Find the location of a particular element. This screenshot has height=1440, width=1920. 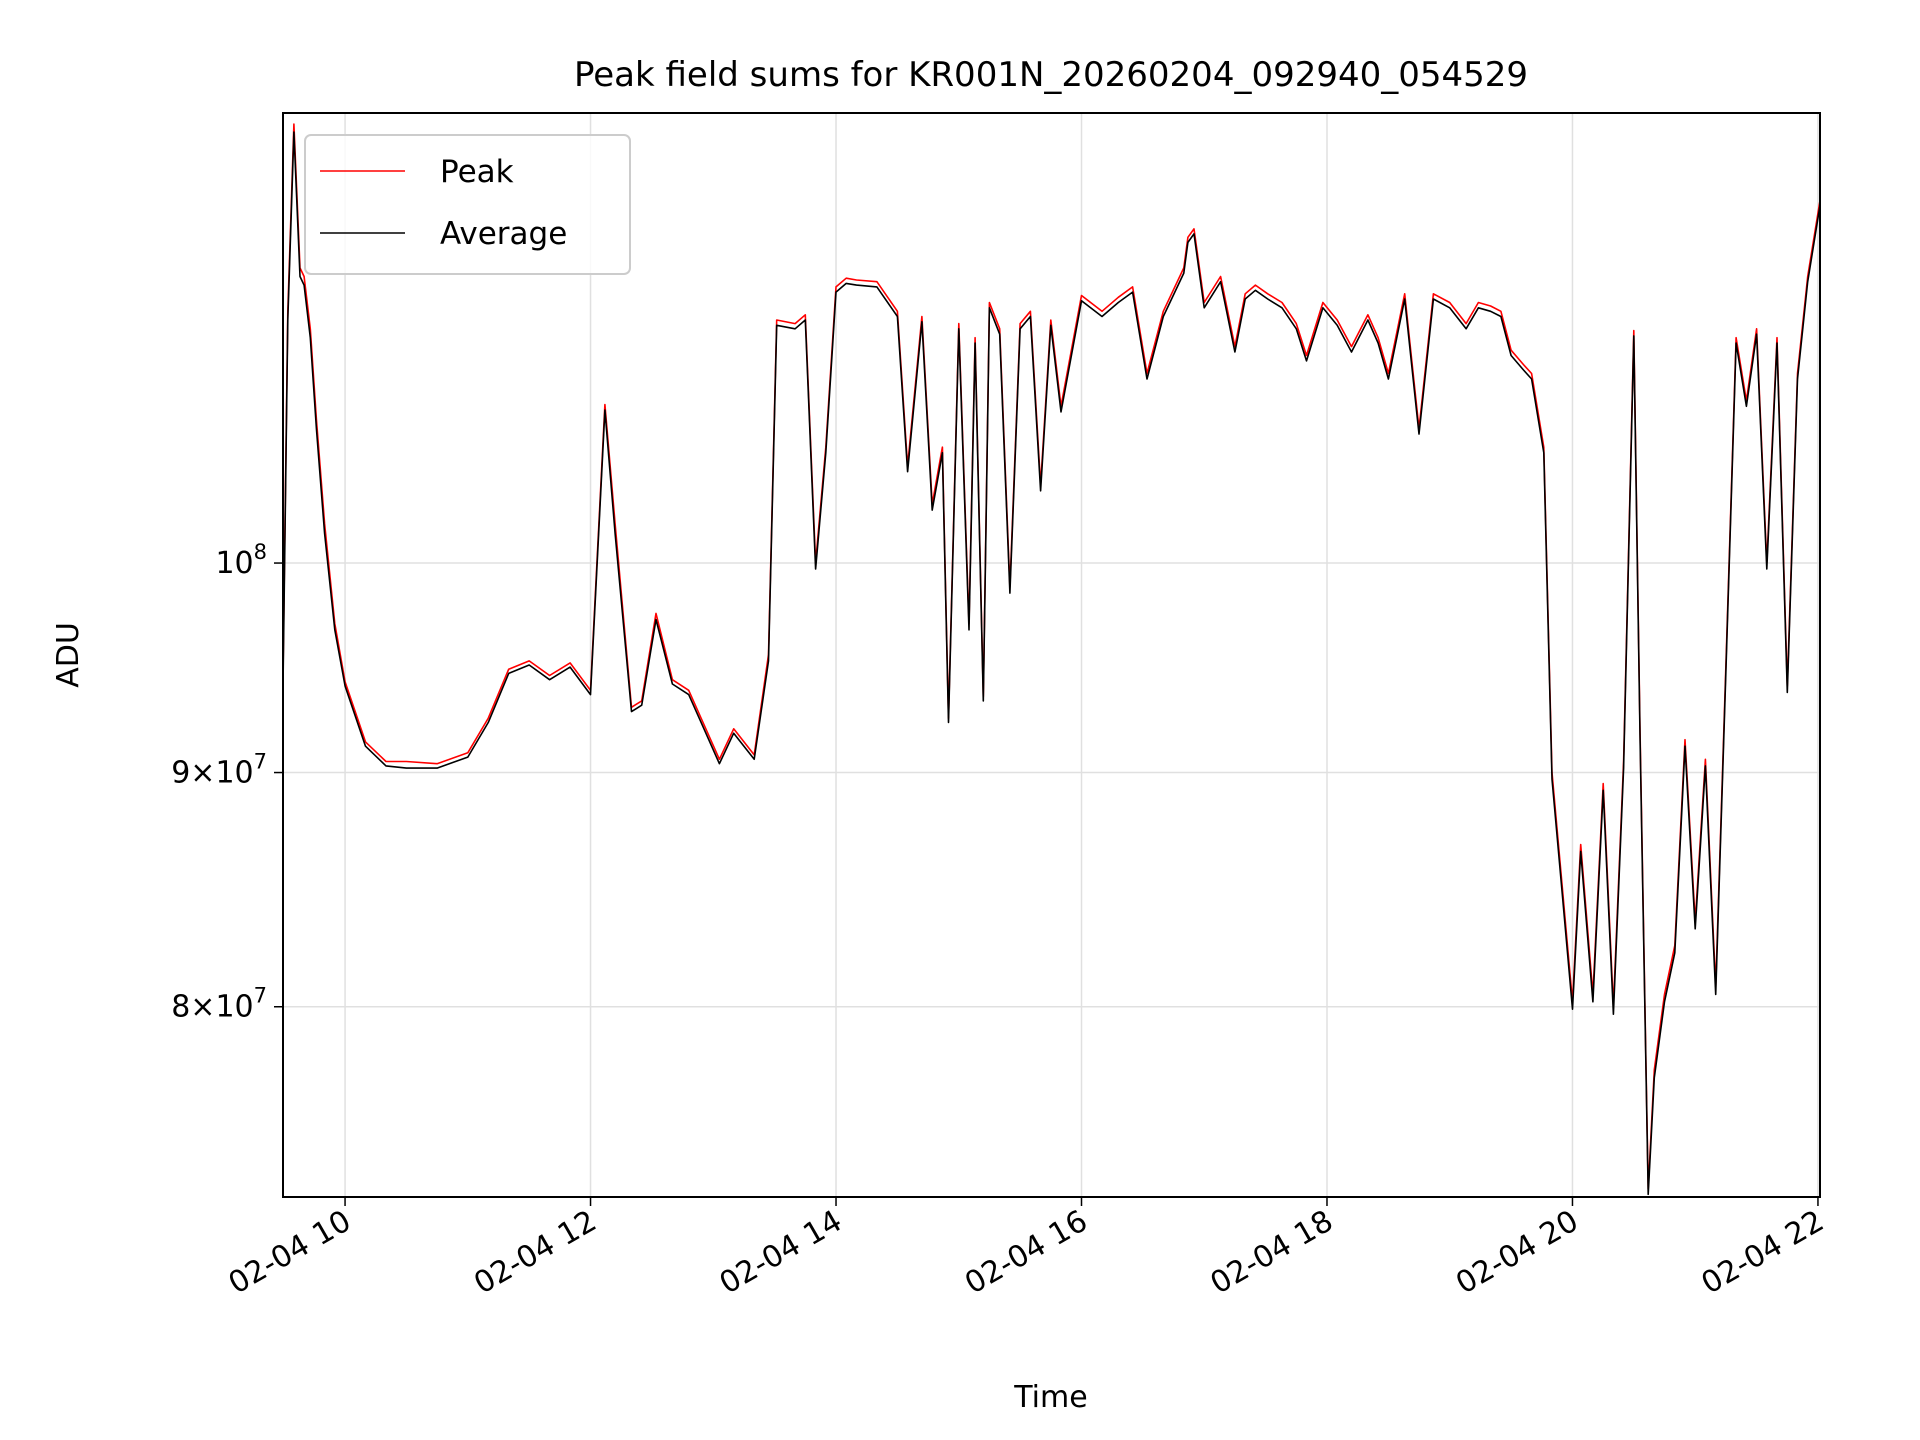

y-tick-label: 9×107 is located at coordinates (219, 770).